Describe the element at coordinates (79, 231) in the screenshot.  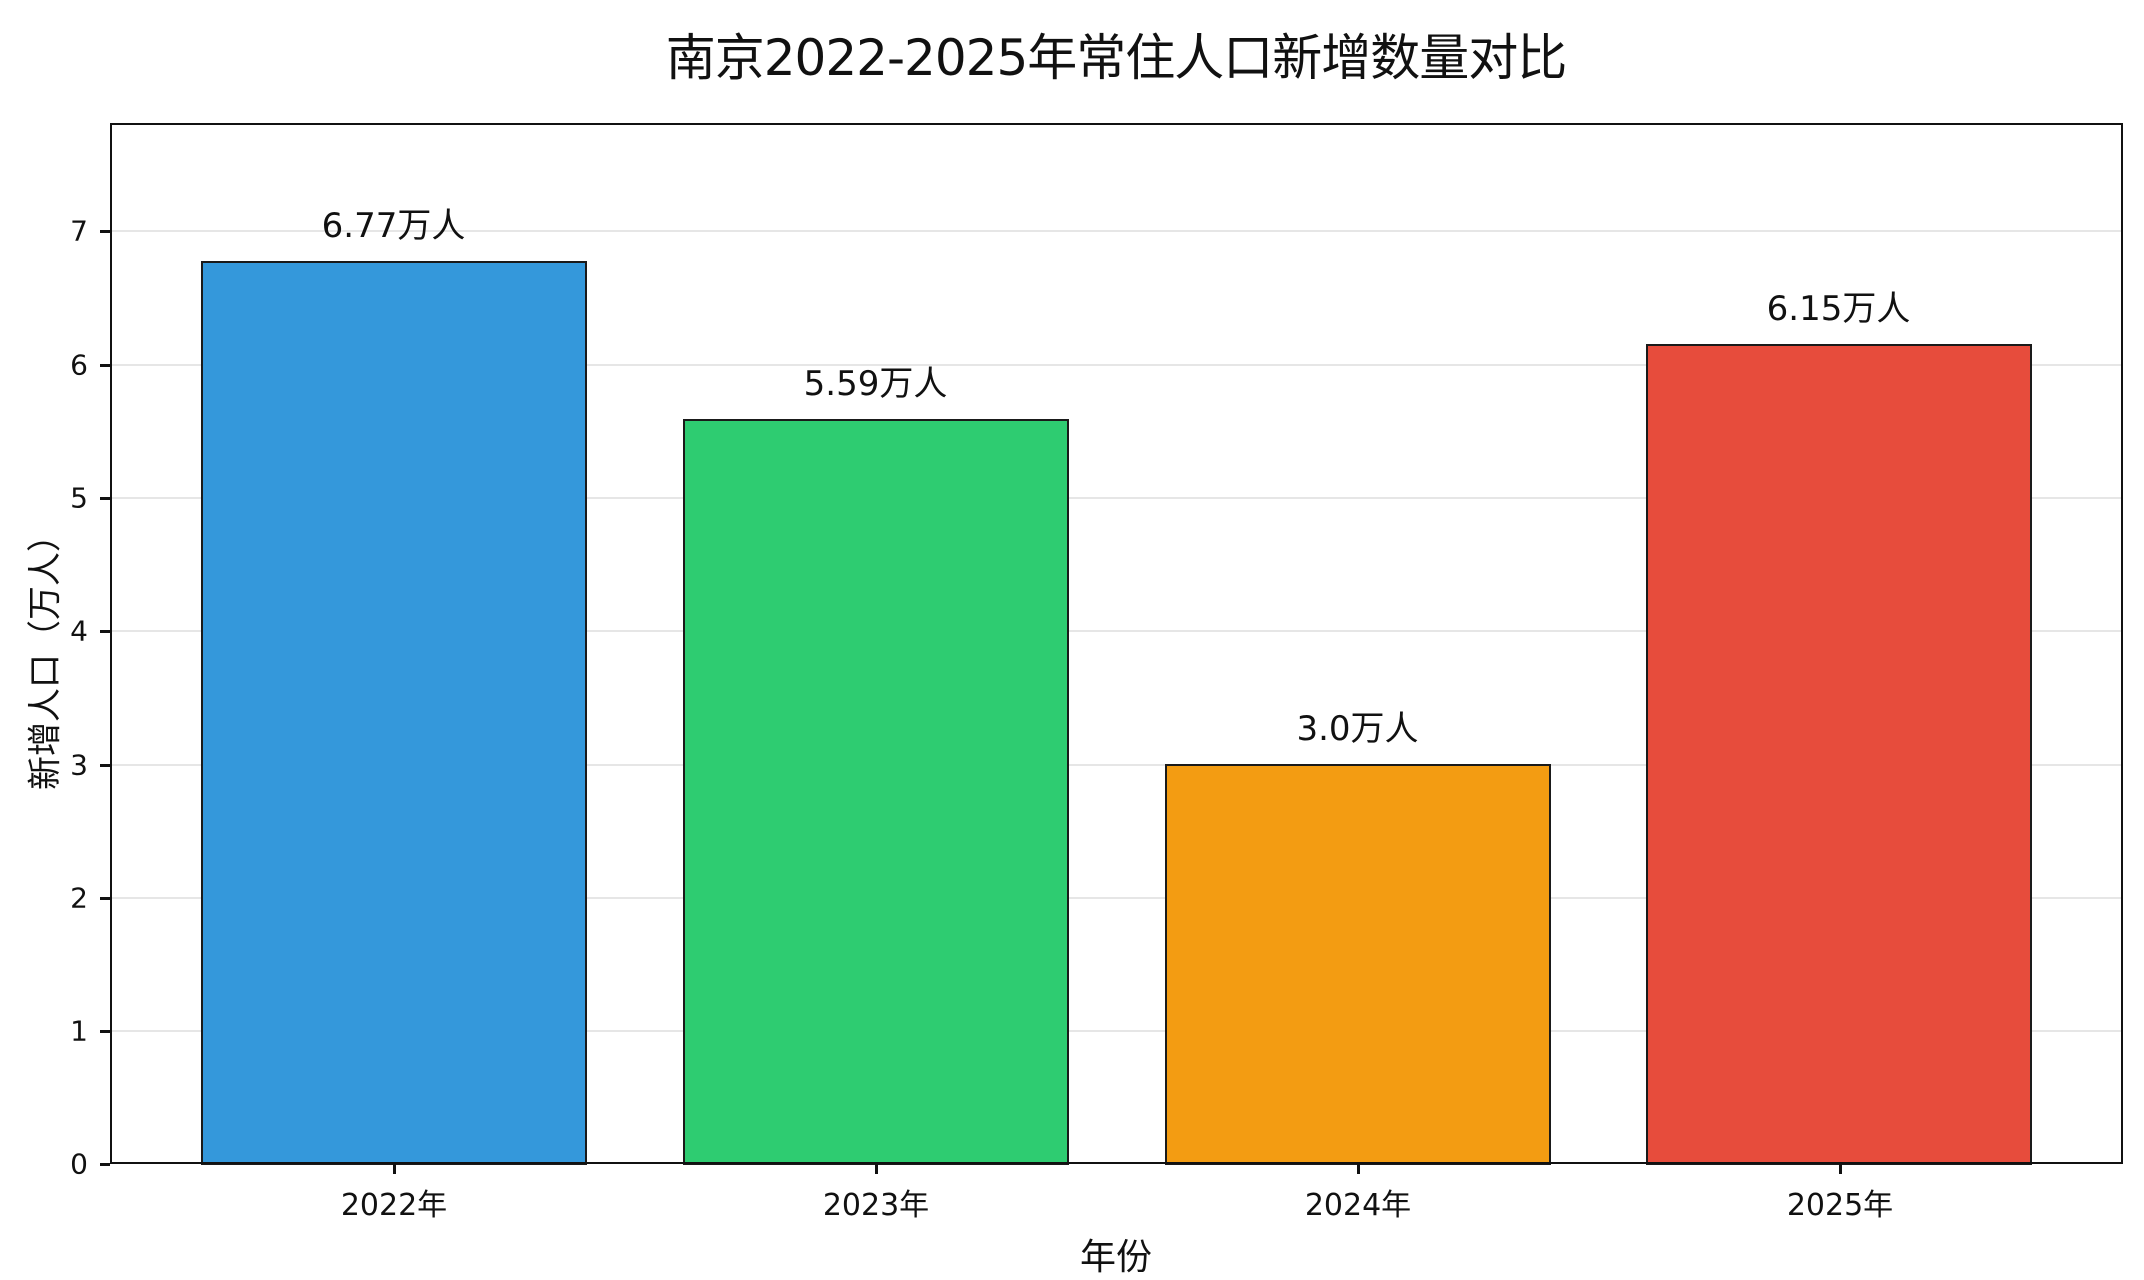
I see `y-tick-label: 7` at that location.